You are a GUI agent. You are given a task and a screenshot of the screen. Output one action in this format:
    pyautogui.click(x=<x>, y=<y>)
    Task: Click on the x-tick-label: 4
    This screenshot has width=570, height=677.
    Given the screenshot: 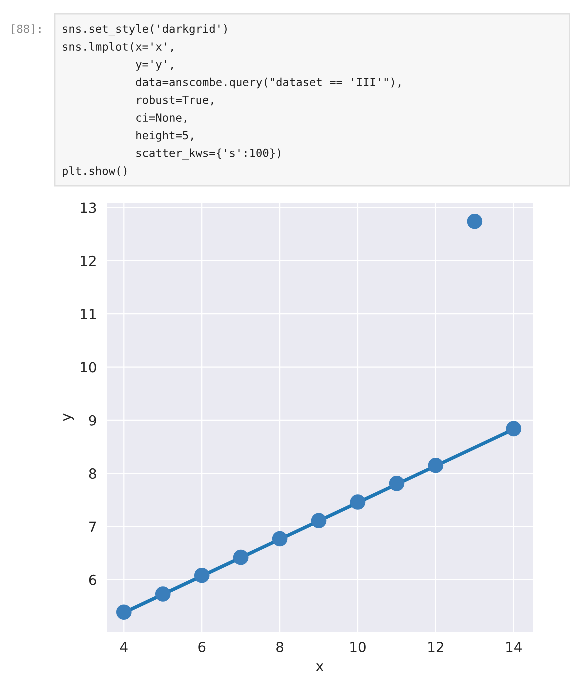 What is the action you would take?
    pyautogui.click(x=124, y=647)
    